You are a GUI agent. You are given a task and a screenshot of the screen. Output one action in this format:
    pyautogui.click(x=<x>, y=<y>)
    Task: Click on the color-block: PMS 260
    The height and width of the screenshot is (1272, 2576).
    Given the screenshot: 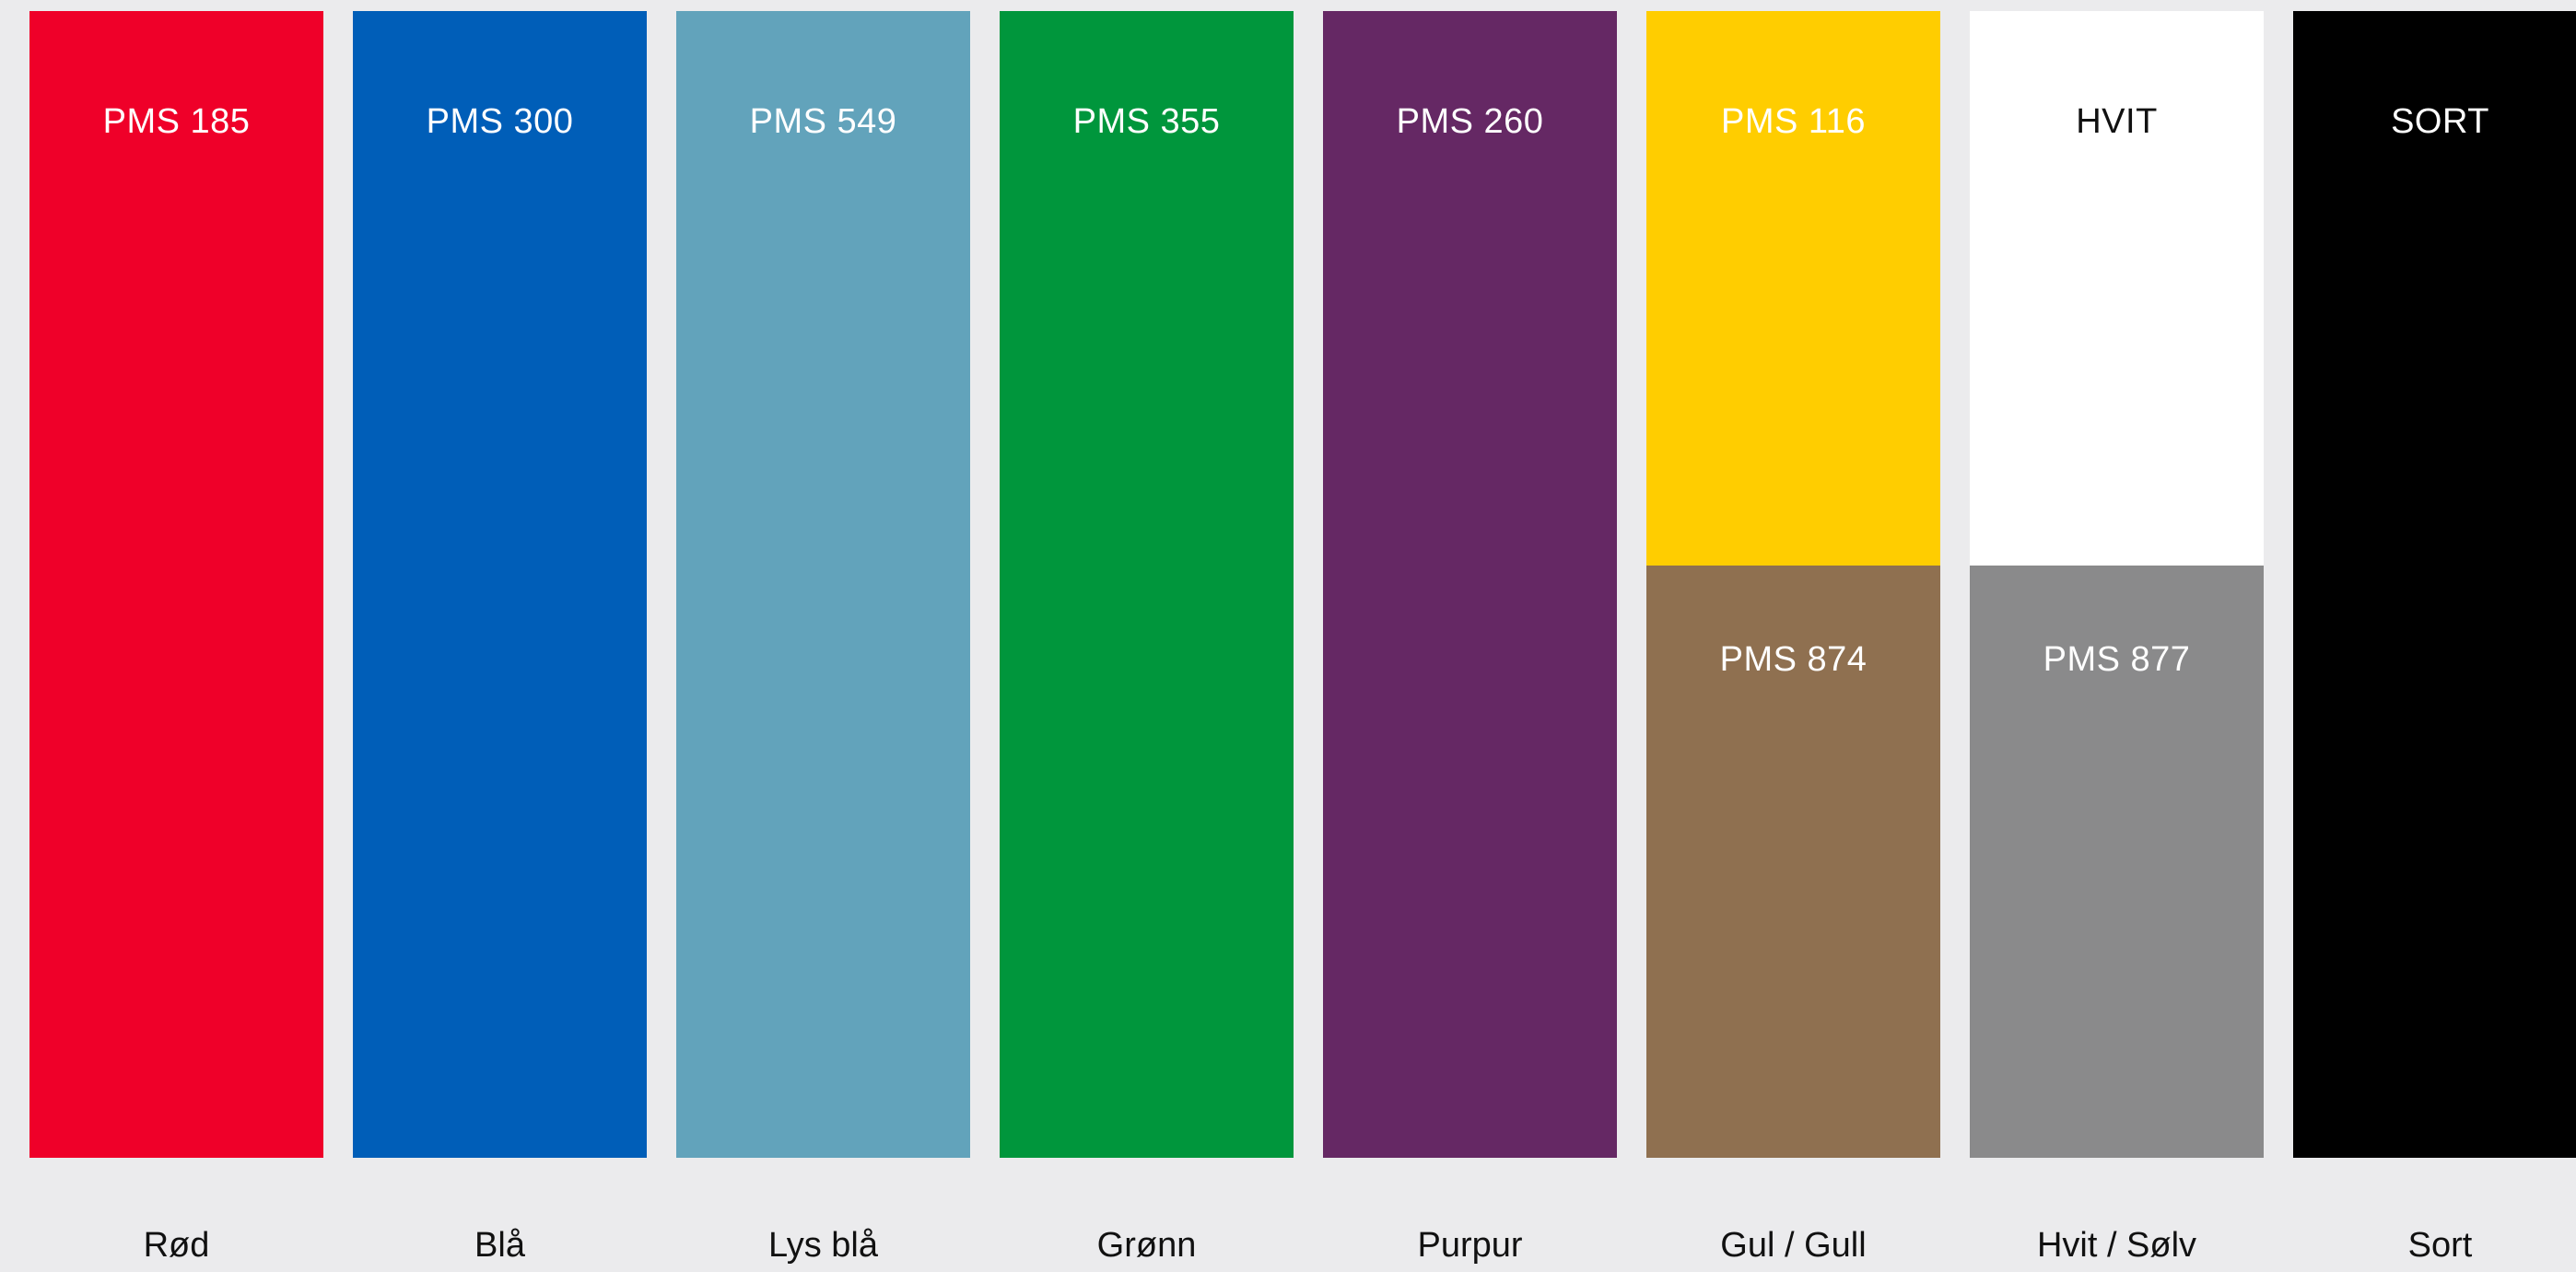 What is the action you would take?
    pyautogui.click(x=1470, y=584)
    